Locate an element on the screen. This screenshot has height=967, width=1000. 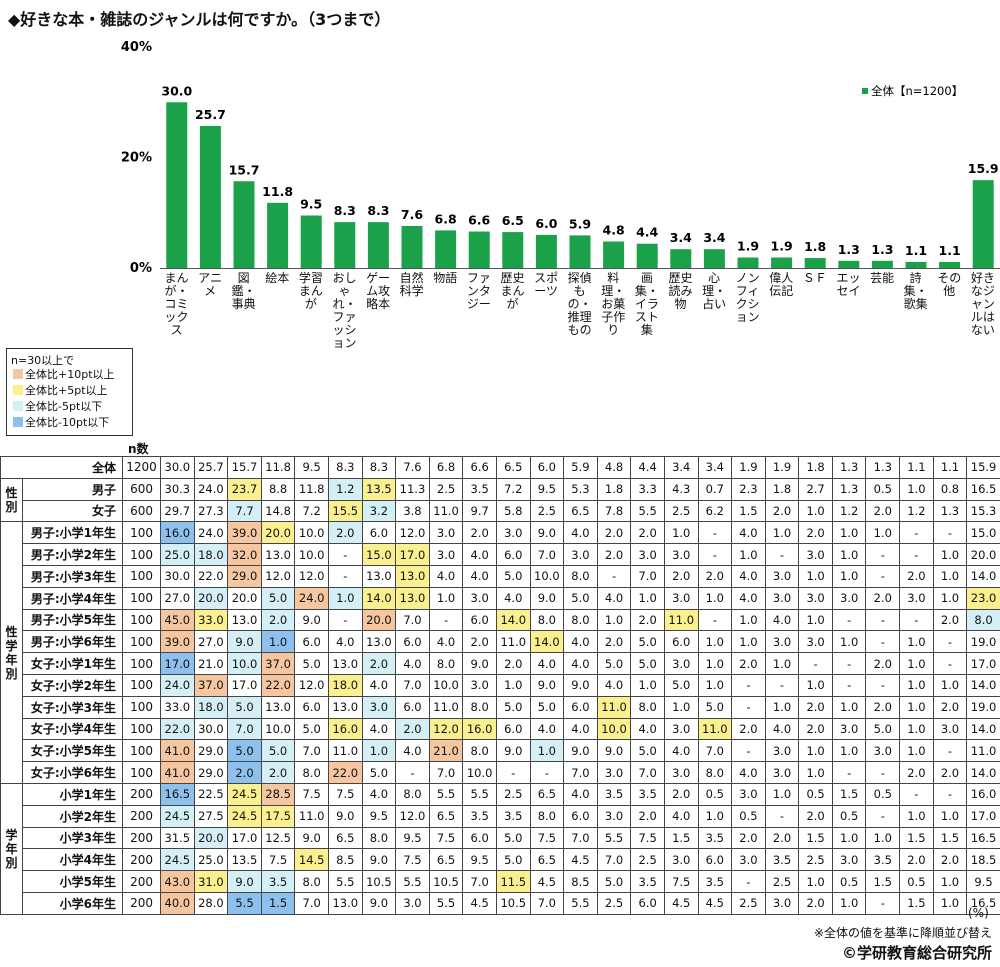
bar-value-label: 4.8 is located at coordinates (614, 229).